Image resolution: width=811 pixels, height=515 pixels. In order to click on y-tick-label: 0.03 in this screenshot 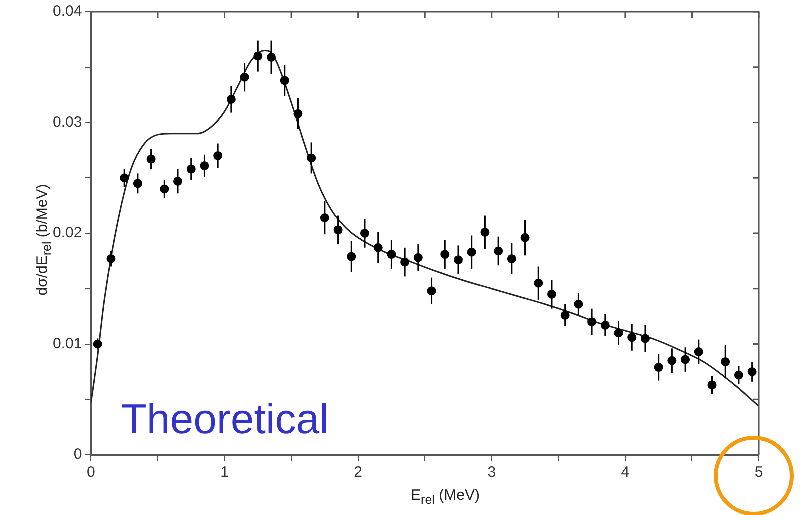, I will do `click(67, 122)`.